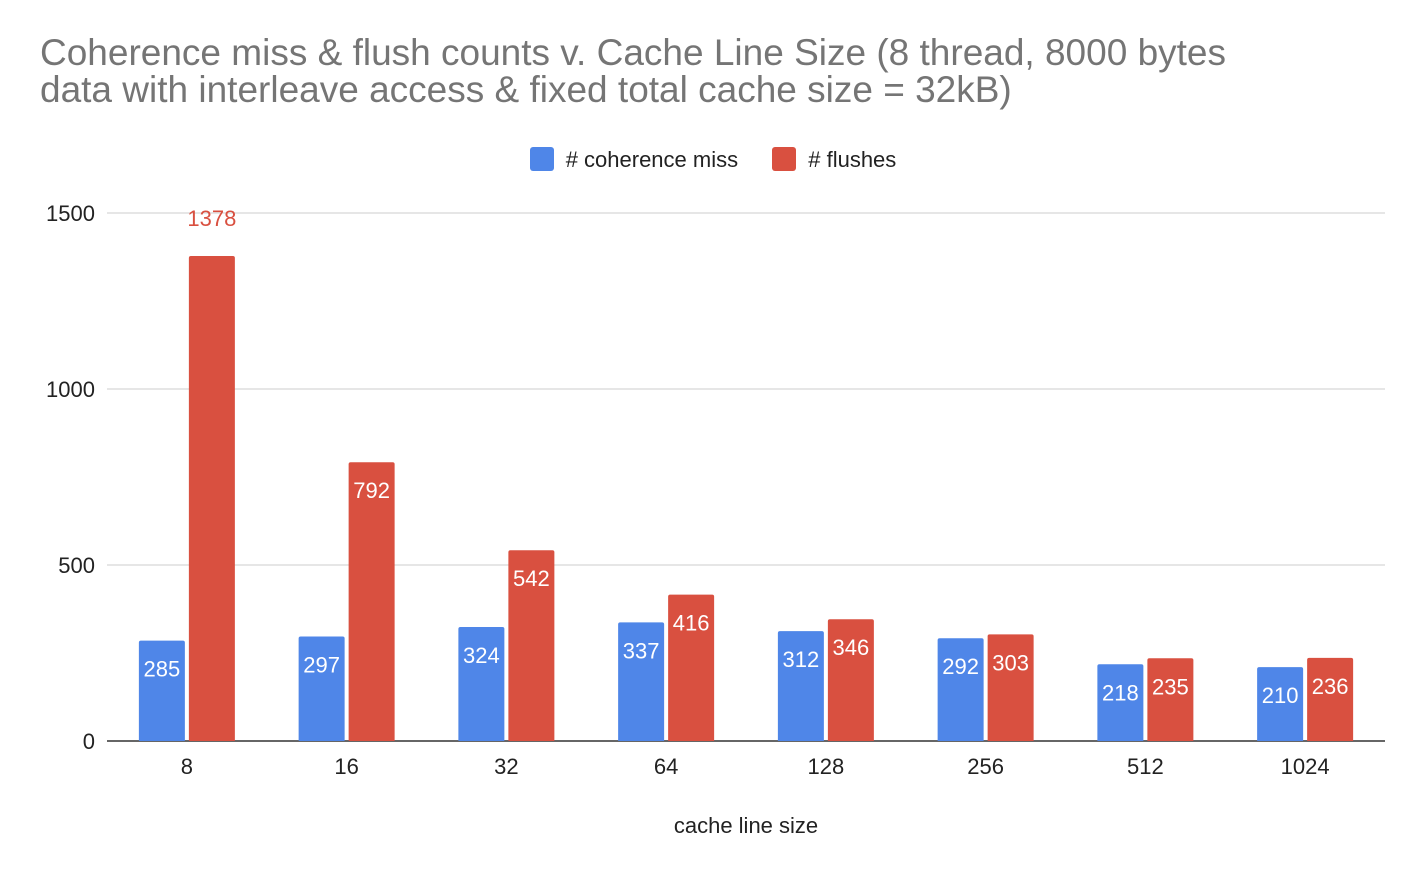 The image size is (1426, 878). What do you see at coordinates (1120, 692) in the screenshot?
I see `data-label: 218` at bounding box center [1120, 692].